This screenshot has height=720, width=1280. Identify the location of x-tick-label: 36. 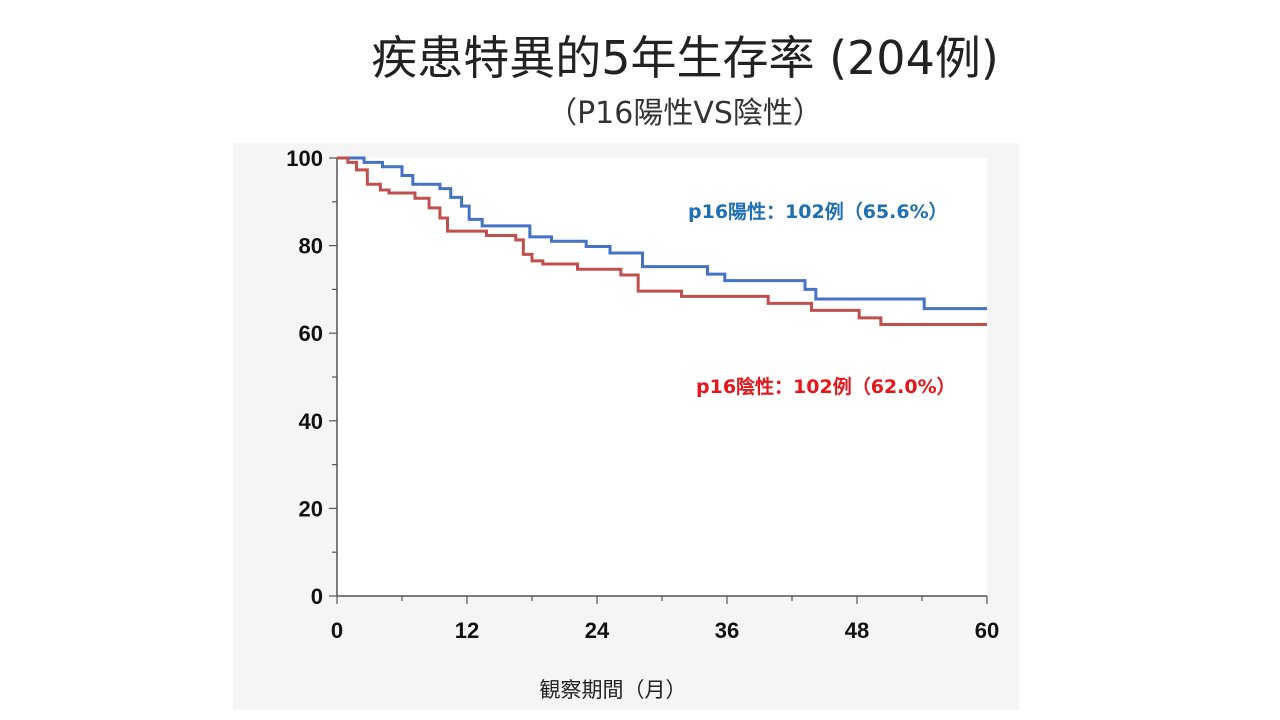
(727, 630).